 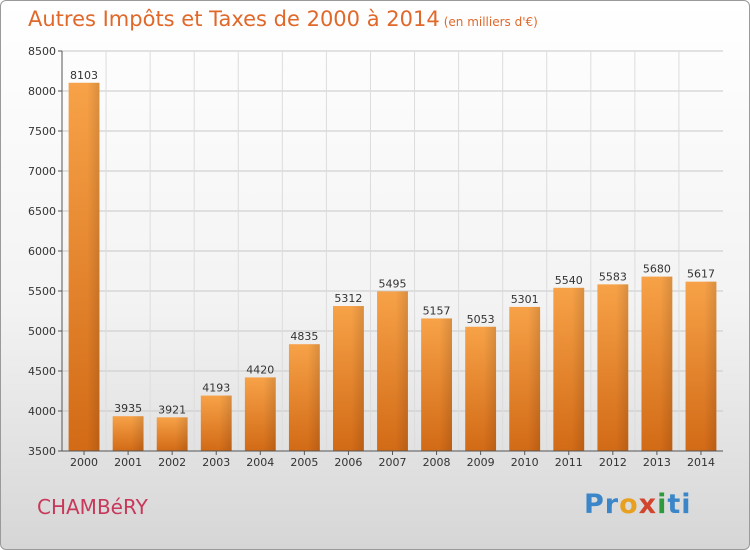 What do you see at coordinates (42, 331) in the screenshot?
I see `y-tick-label: 5000` at bounding box center [42, 331].